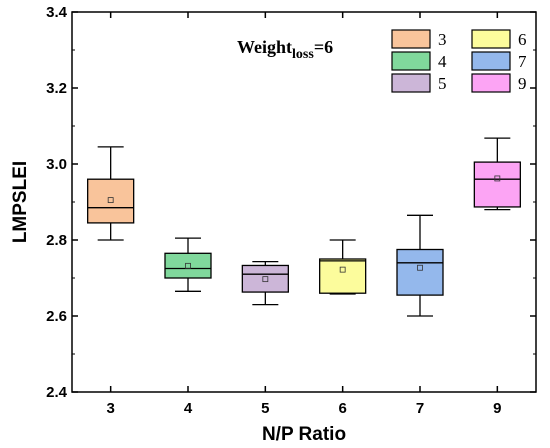  Describe the element at coordinates (497, 408) in the screenshot. I see `x-tick-label: 9` at that location.